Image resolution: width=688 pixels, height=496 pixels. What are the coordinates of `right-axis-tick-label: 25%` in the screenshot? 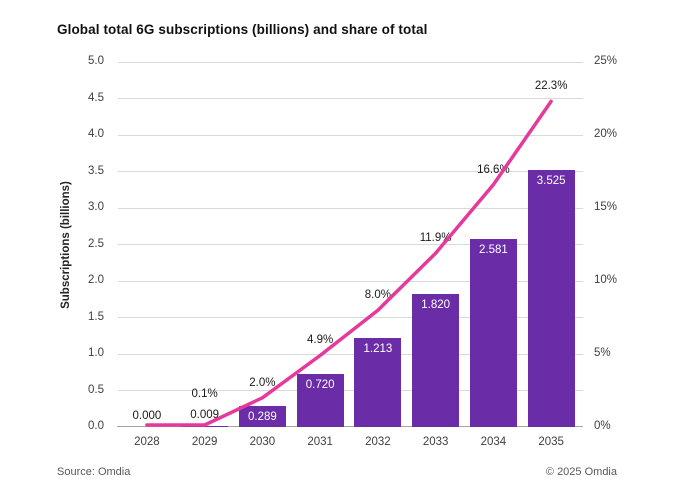 It's located at (606, 61).